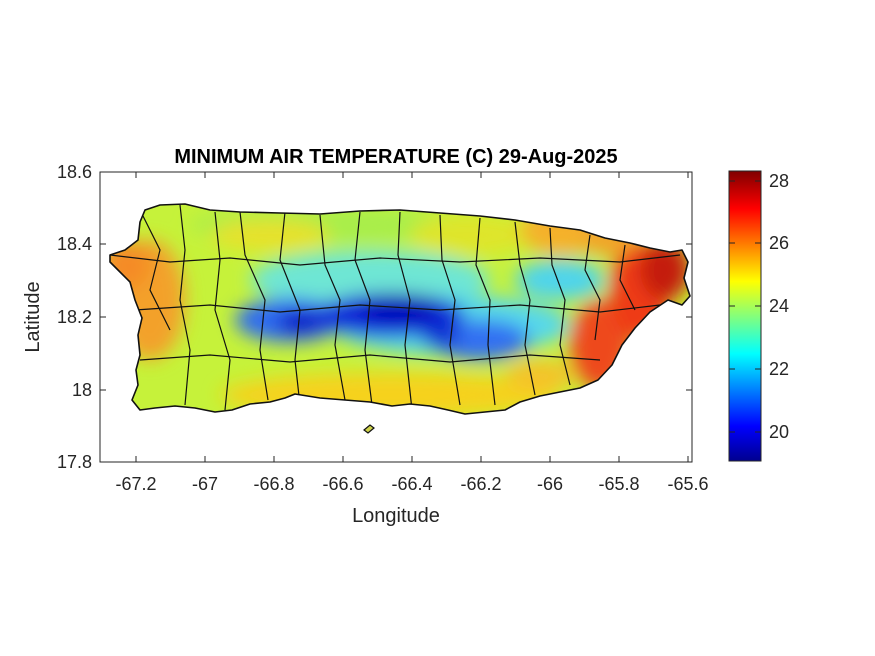  What do you see at coordinates (395, 157) in the screenshot?
I see `chart-title: MINIMUM AIR TEMPERATURE (C) 29-Aug-2025` at bounding box center [395, 157].